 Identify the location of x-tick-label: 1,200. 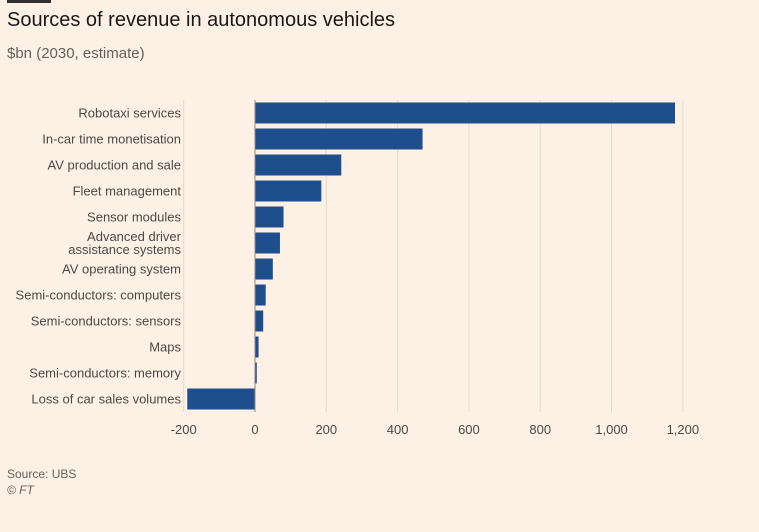
(683, 429).